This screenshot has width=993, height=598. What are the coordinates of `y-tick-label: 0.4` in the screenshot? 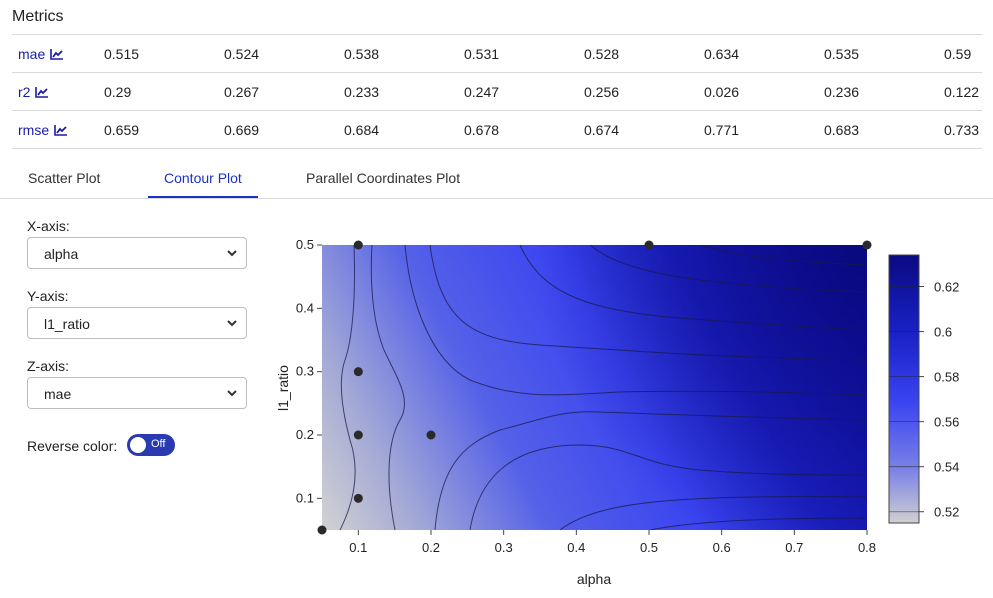 It's located at (305, 307).